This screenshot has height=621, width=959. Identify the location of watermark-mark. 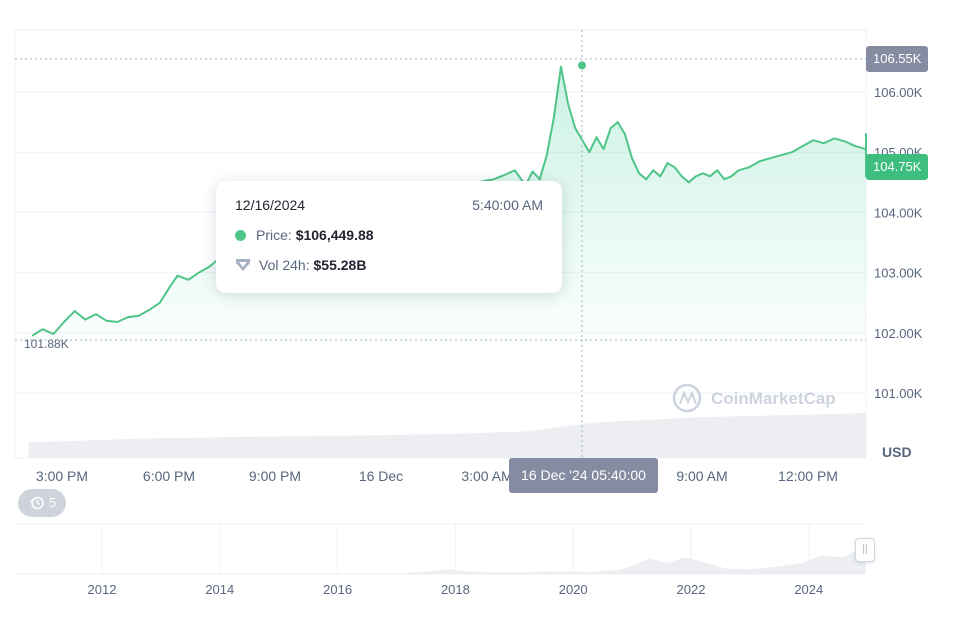
(688, 397).